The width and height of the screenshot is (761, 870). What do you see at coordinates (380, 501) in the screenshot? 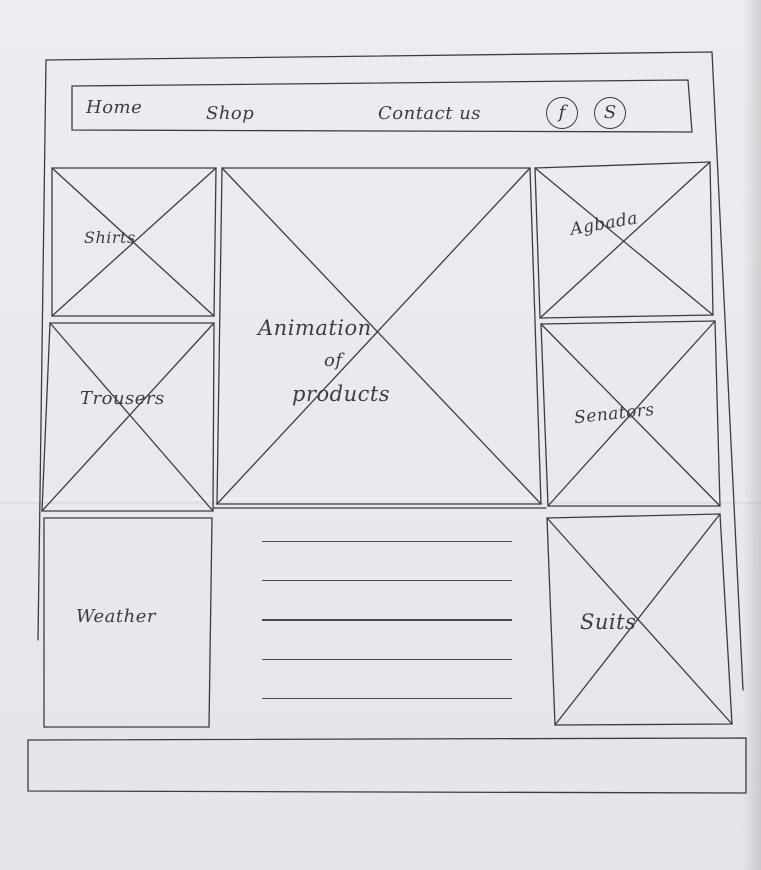
I see `paper-fold` at bounding box center [380, 501].